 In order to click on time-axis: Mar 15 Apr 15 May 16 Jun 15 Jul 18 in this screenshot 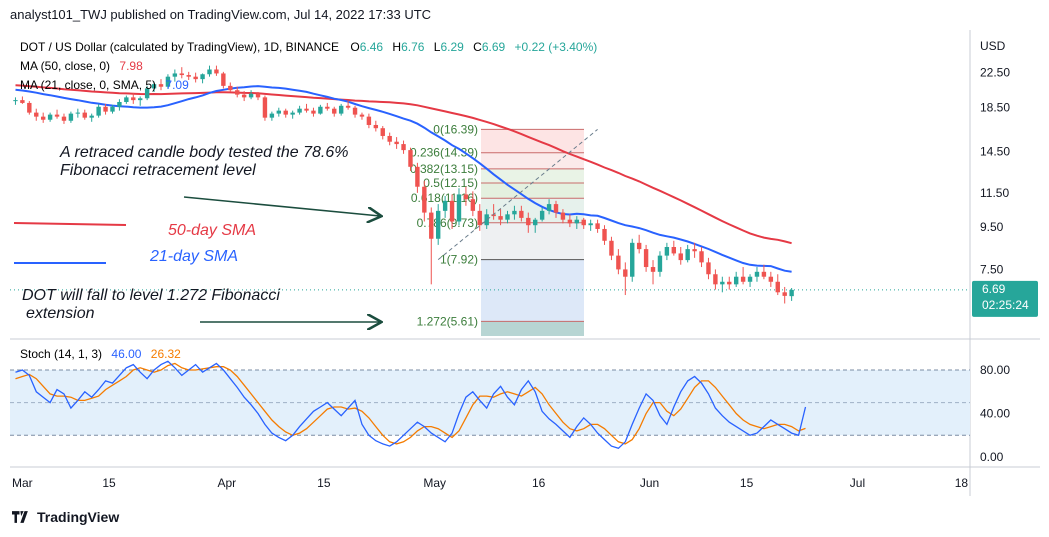, I will do `click(490, 483)`.